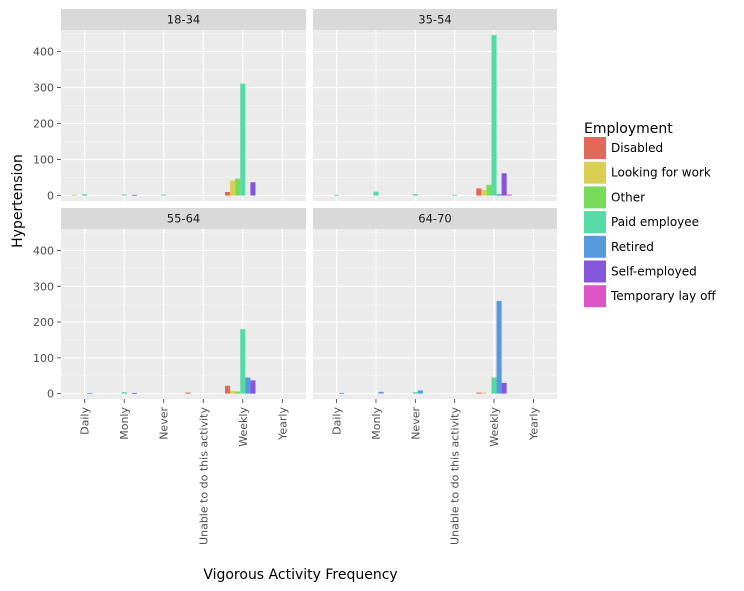 Image resolution: width=744 pixels, height=591 pixels. I want to click on legend-item: Self-employed, so click(640, 271).